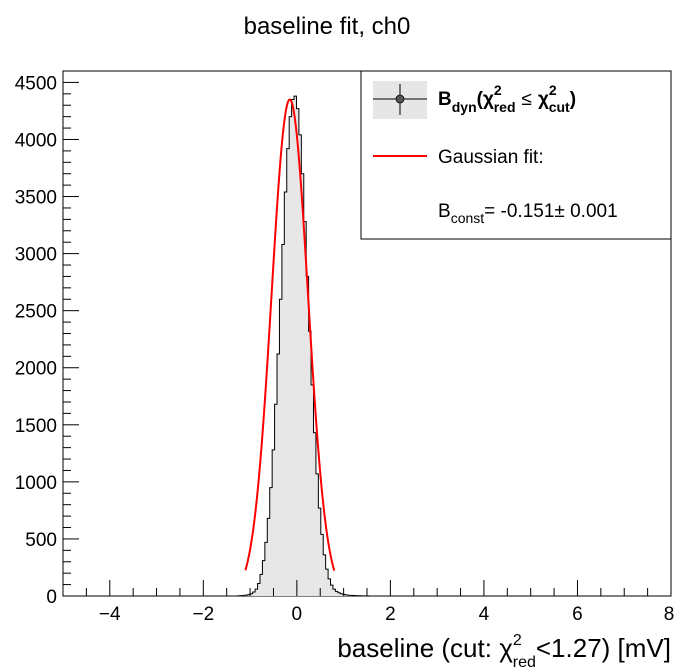 This screenshot has height=669, width=681. I want to click on legend-label-histogram: Bdyn(χ2 red ≤ χ2 cut), so click(507, 98).